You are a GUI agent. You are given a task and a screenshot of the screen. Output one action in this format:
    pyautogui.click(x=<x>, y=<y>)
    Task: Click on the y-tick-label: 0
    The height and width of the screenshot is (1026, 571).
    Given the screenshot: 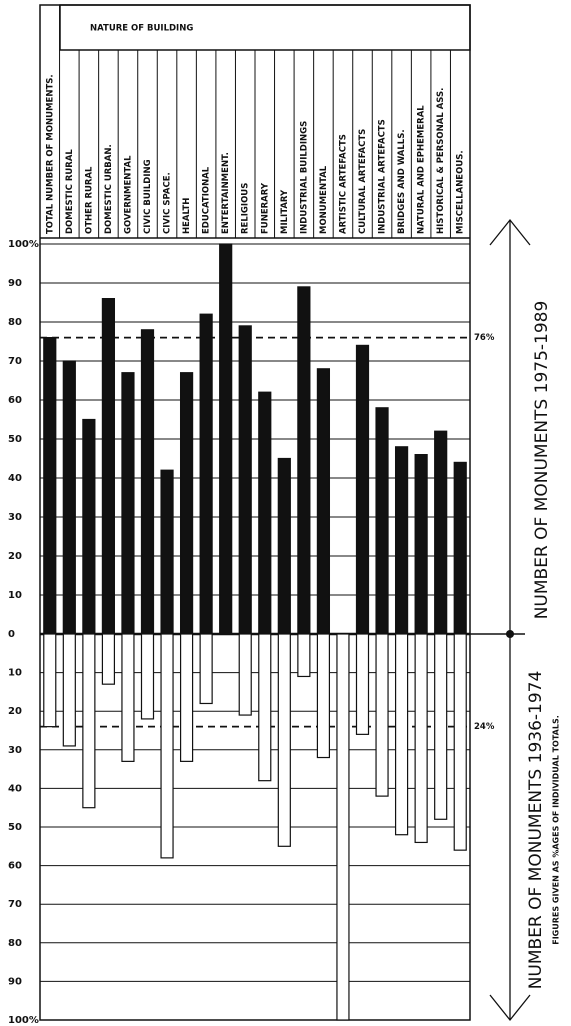 What is the action you would take?
    pyautogui.click(x=11, y=634)
    